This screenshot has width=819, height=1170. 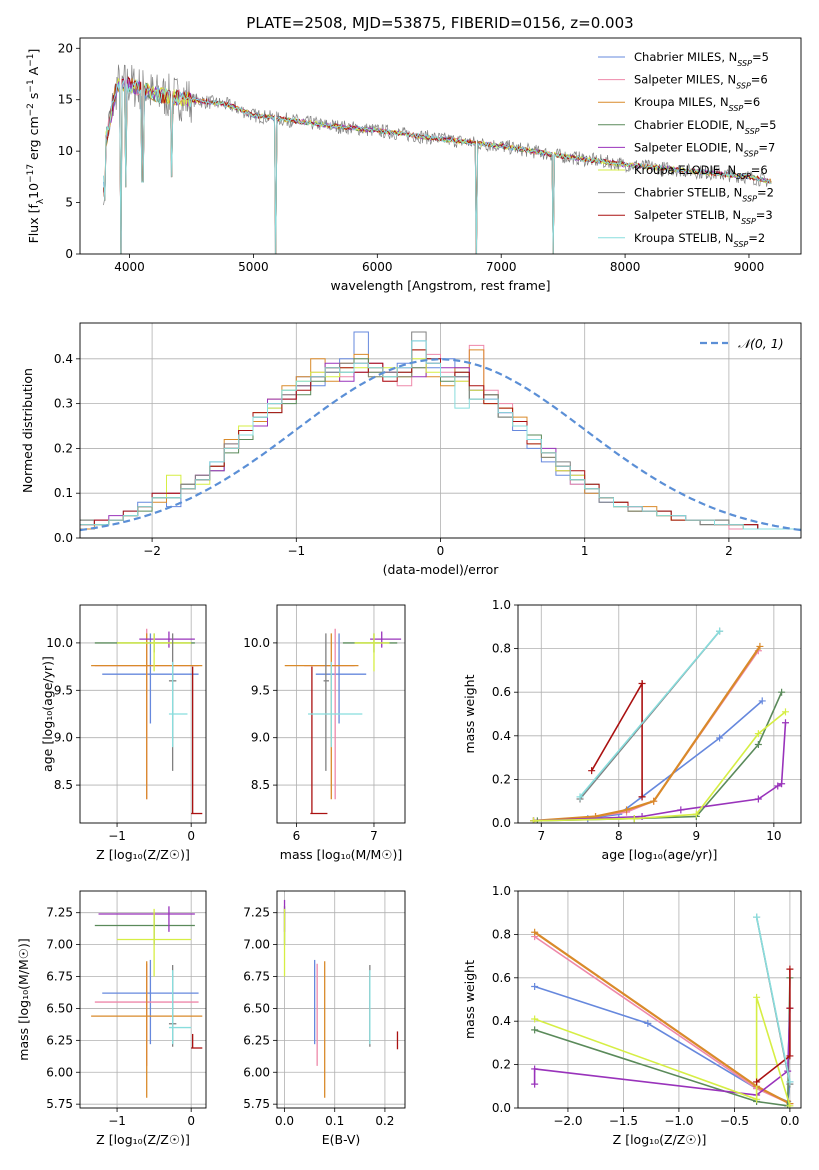 What do you see at coordinates (256, 977) in the screenshot?
I see `y-tick-label: 6.75` at bounding box center [256, 977].